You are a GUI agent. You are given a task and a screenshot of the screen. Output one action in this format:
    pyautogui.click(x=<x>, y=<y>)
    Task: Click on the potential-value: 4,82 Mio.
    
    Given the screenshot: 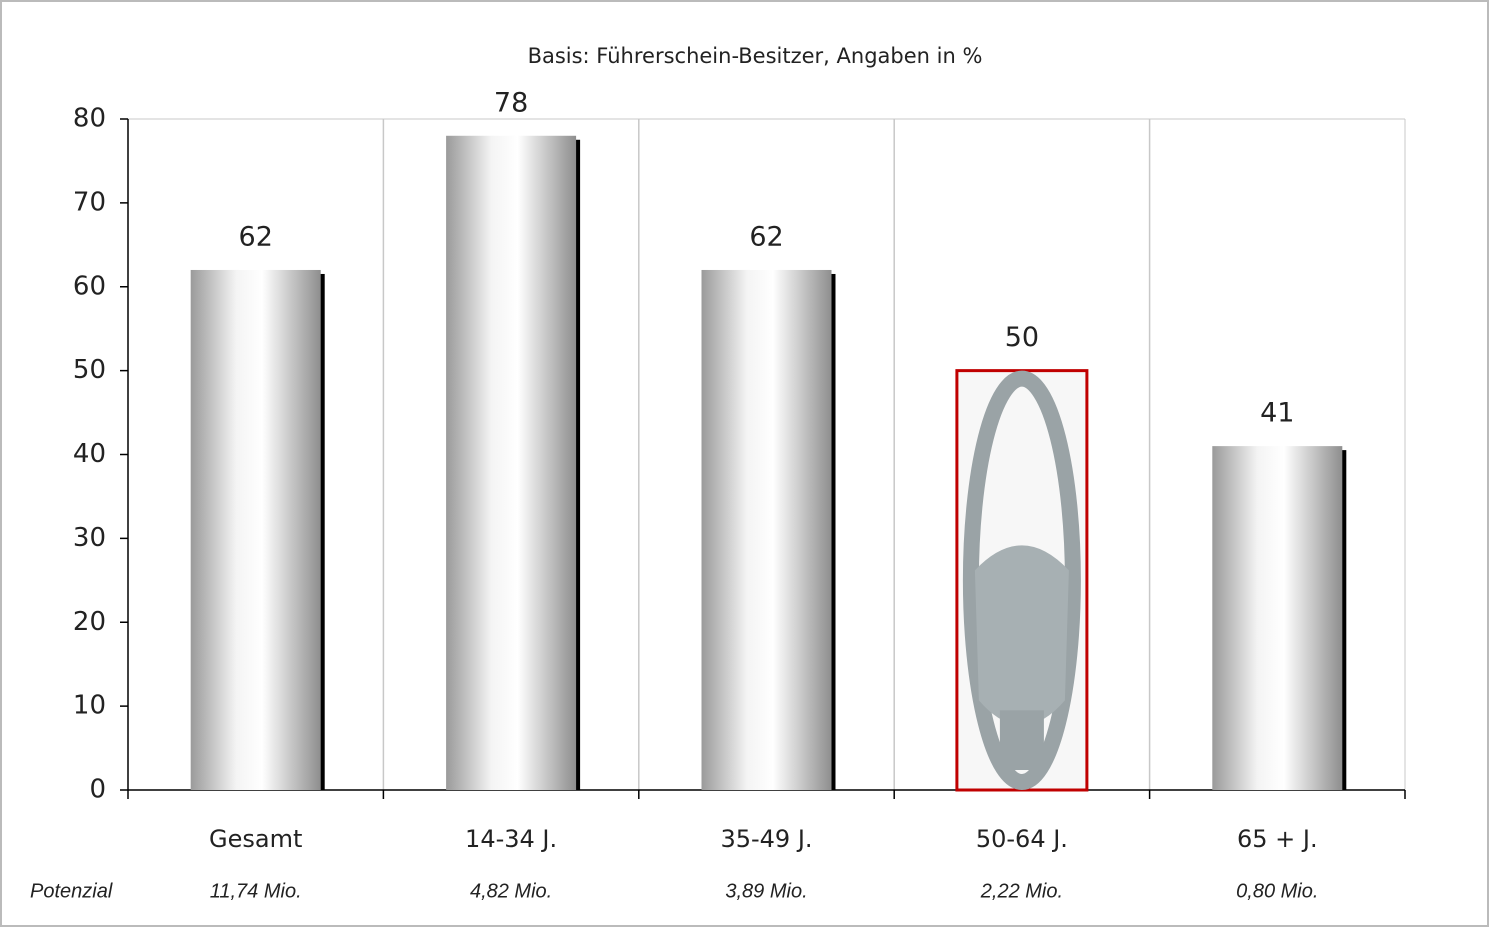 What is the action you would take?
    pyautogui.click(x=511, y=891)
    